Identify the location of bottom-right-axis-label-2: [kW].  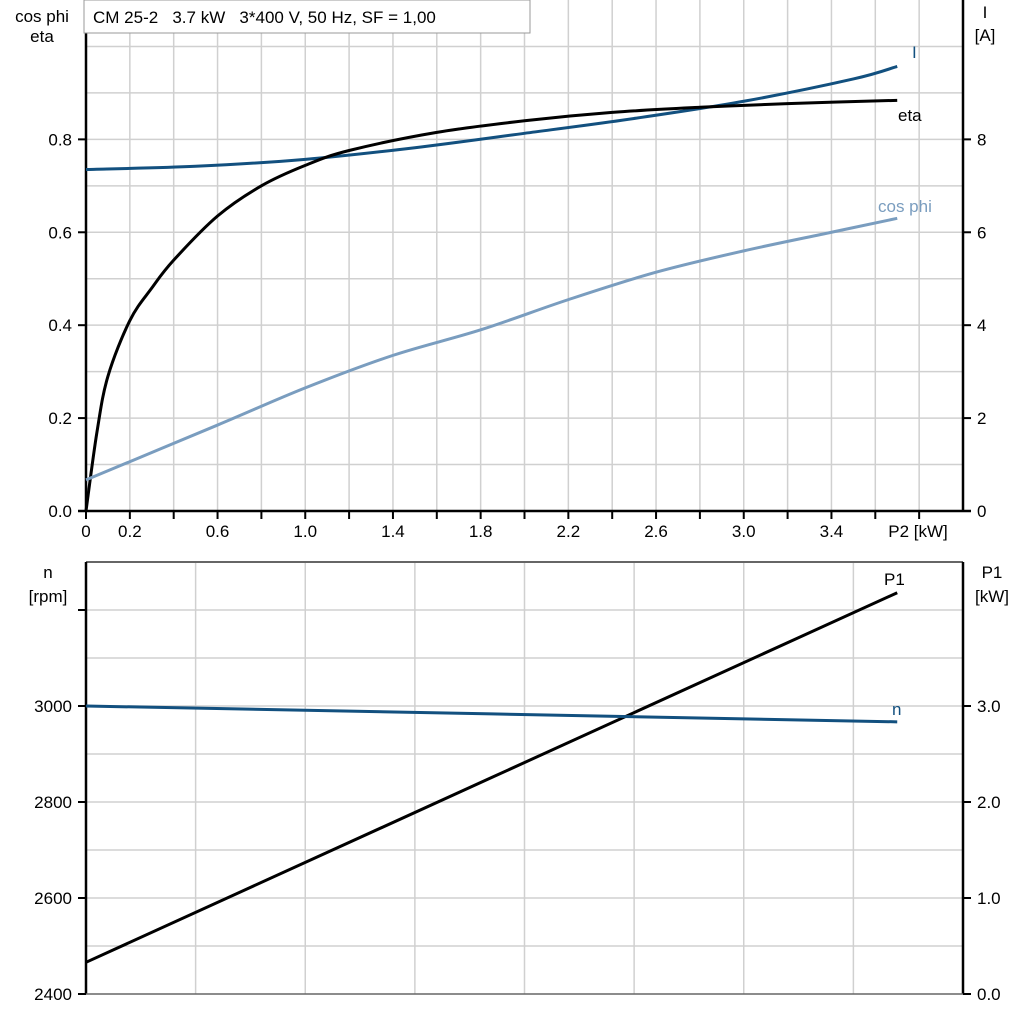
(992, 596).